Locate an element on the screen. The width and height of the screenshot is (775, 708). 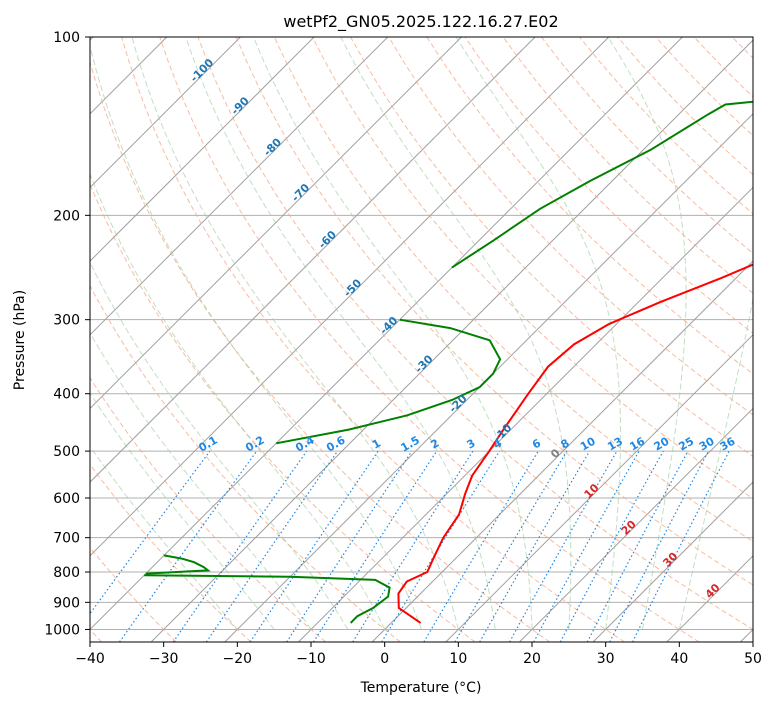
chart-title: wetPf2_GN05.2025.122.16.27.E02 is located at coordinates (420, 22).